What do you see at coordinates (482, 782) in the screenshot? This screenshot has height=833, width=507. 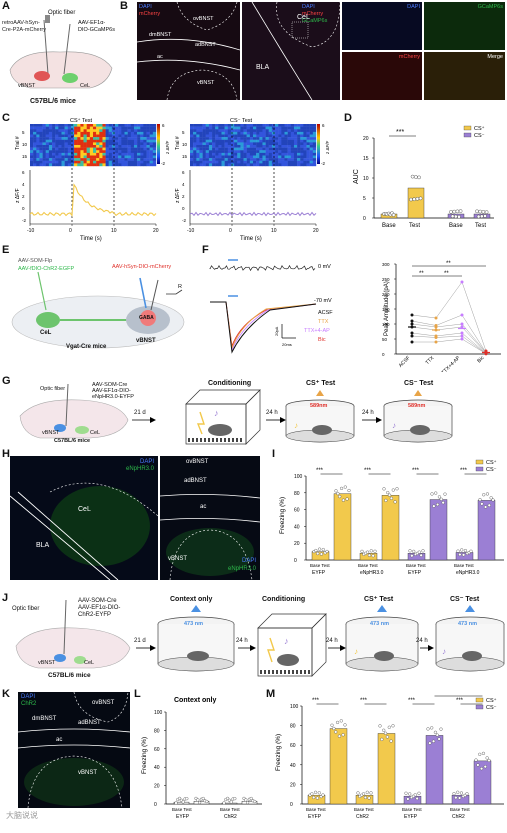 I see `bar` at bounding box center [482, 782].